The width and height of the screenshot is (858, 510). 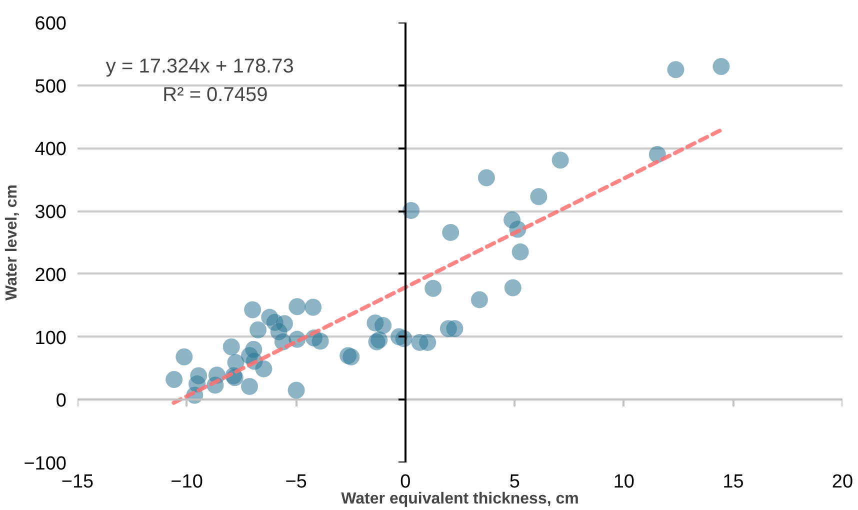 I want to click on y-tick-label: 400, so click(x=50, y=149).